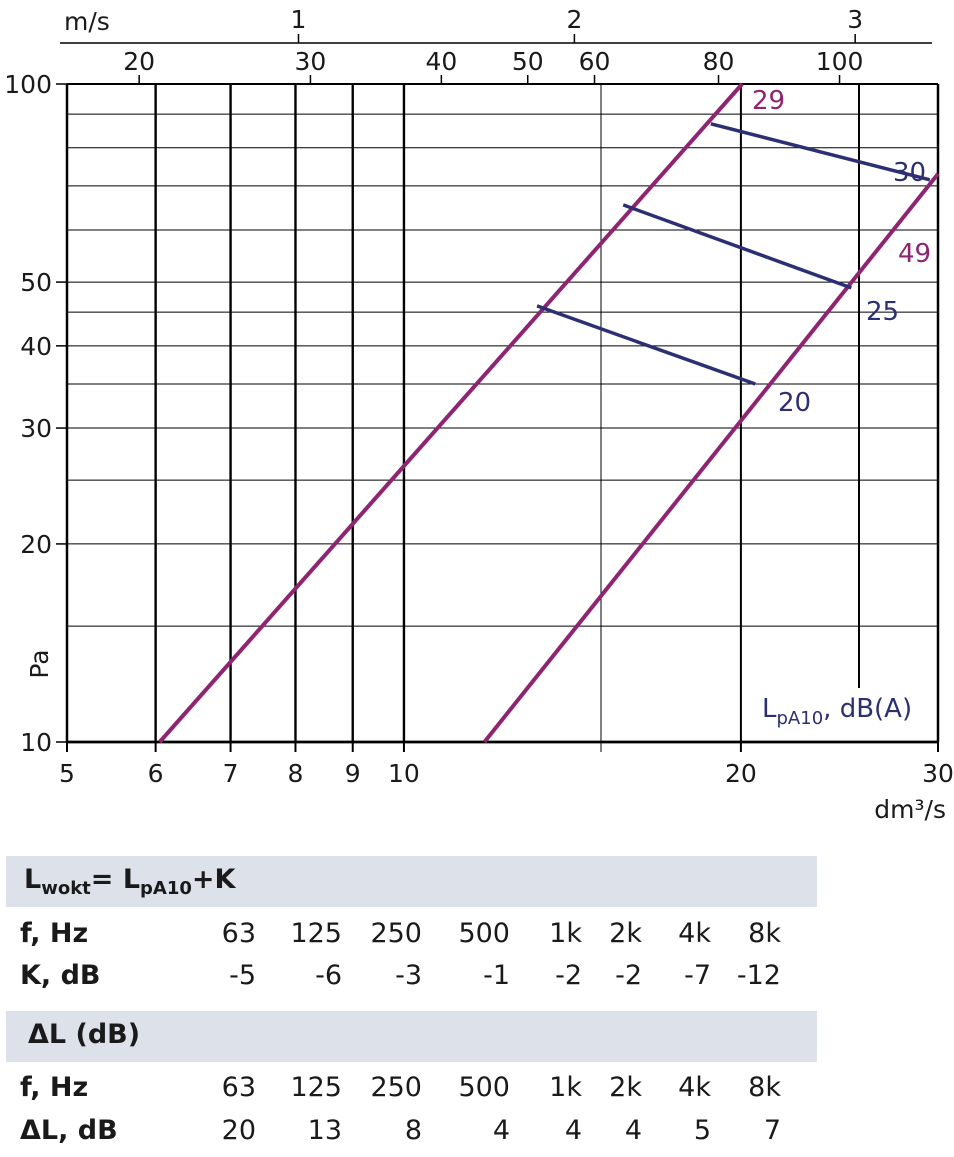  I want to click on top-axis1-tick-label: 2, so click(574, 19).